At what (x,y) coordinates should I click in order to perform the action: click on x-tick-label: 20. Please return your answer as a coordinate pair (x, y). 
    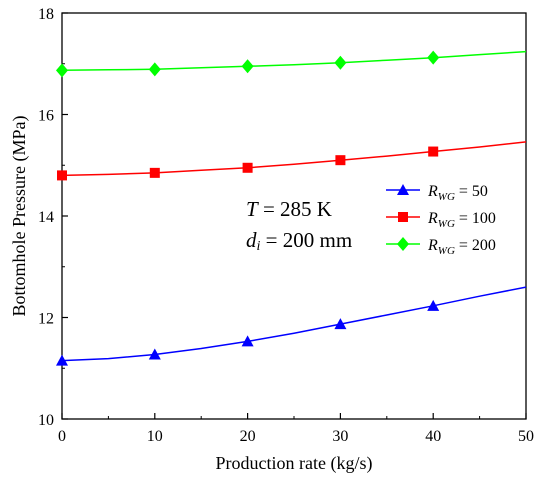
    Looking at the image, I should click on (248, 436).